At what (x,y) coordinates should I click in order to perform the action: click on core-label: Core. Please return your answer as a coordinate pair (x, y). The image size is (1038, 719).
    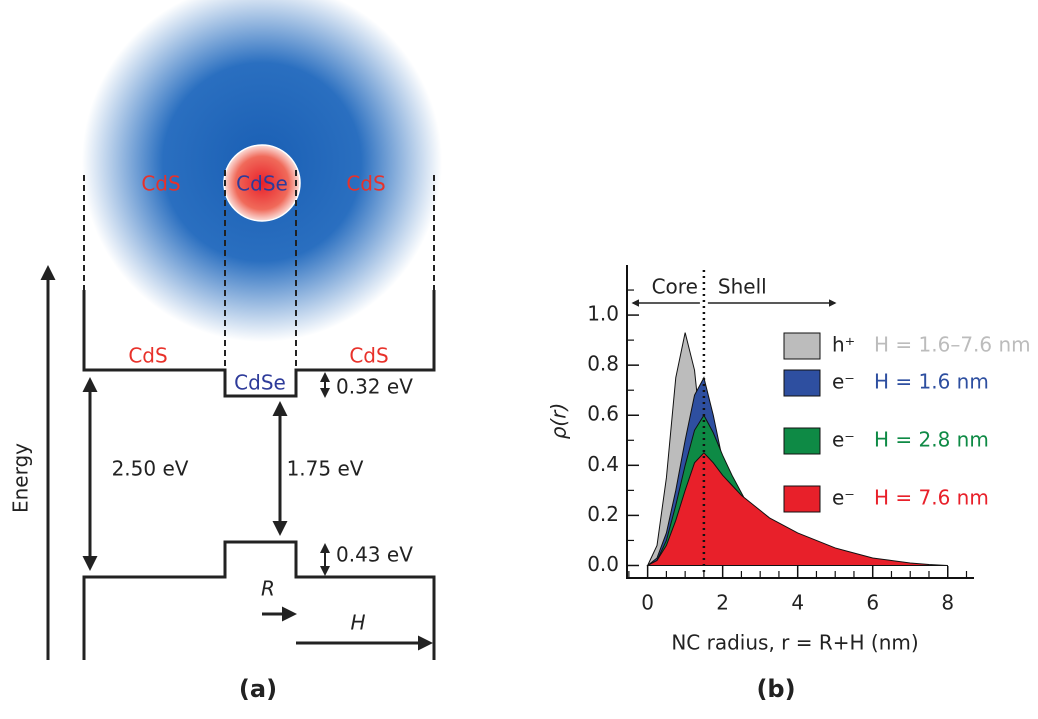
    Looking at the image, I should click on (675, 287).